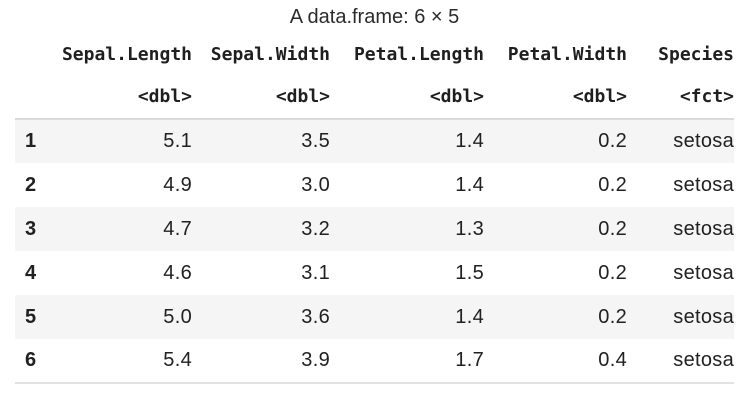 This screenshot has height=400, width=748. Describe the element at coordinates (469, 228) in the screenshot. I see `cell-petal-length: 1.3` at that location.